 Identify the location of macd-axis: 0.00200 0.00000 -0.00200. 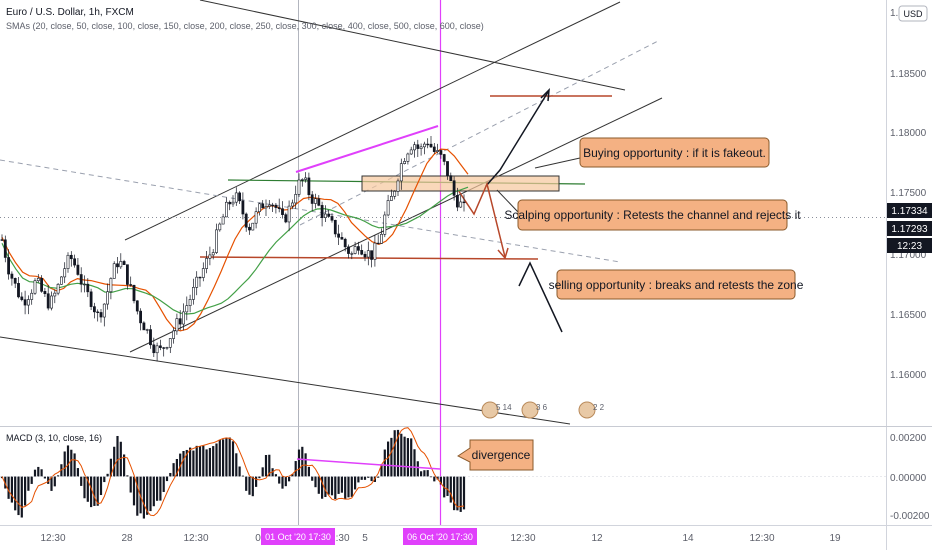
(910, 477).